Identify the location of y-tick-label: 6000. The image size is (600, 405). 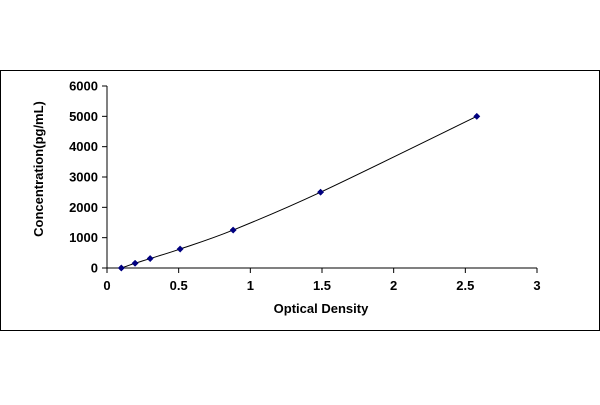
(83, 86).